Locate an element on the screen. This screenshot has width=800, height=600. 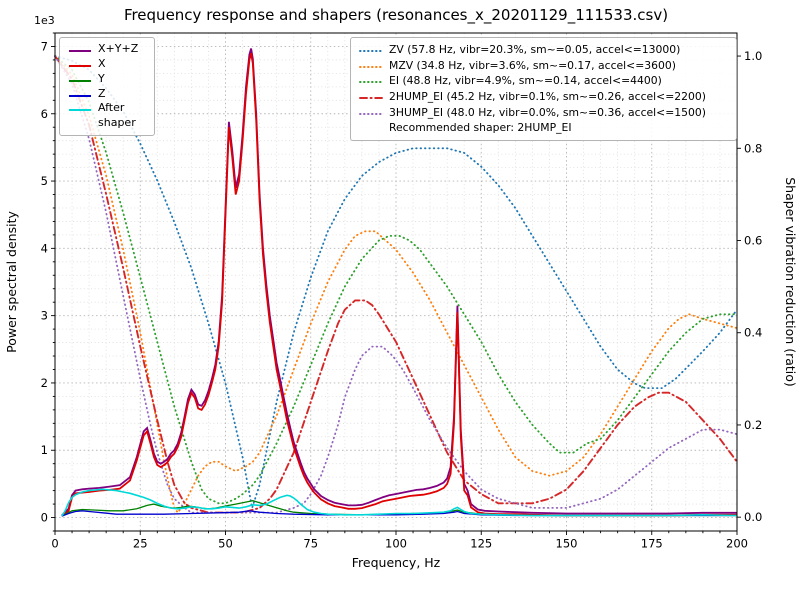
series-y is located at coordinates (399, 508).